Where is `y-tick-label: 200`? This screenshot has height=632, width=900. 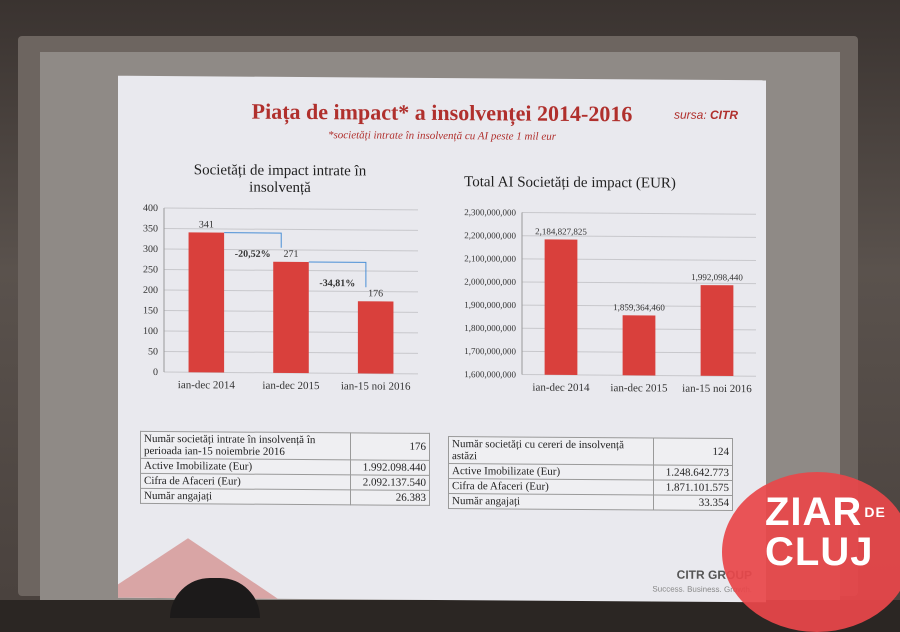 y-tick-label: 200 is located at coordinates (150, 290).